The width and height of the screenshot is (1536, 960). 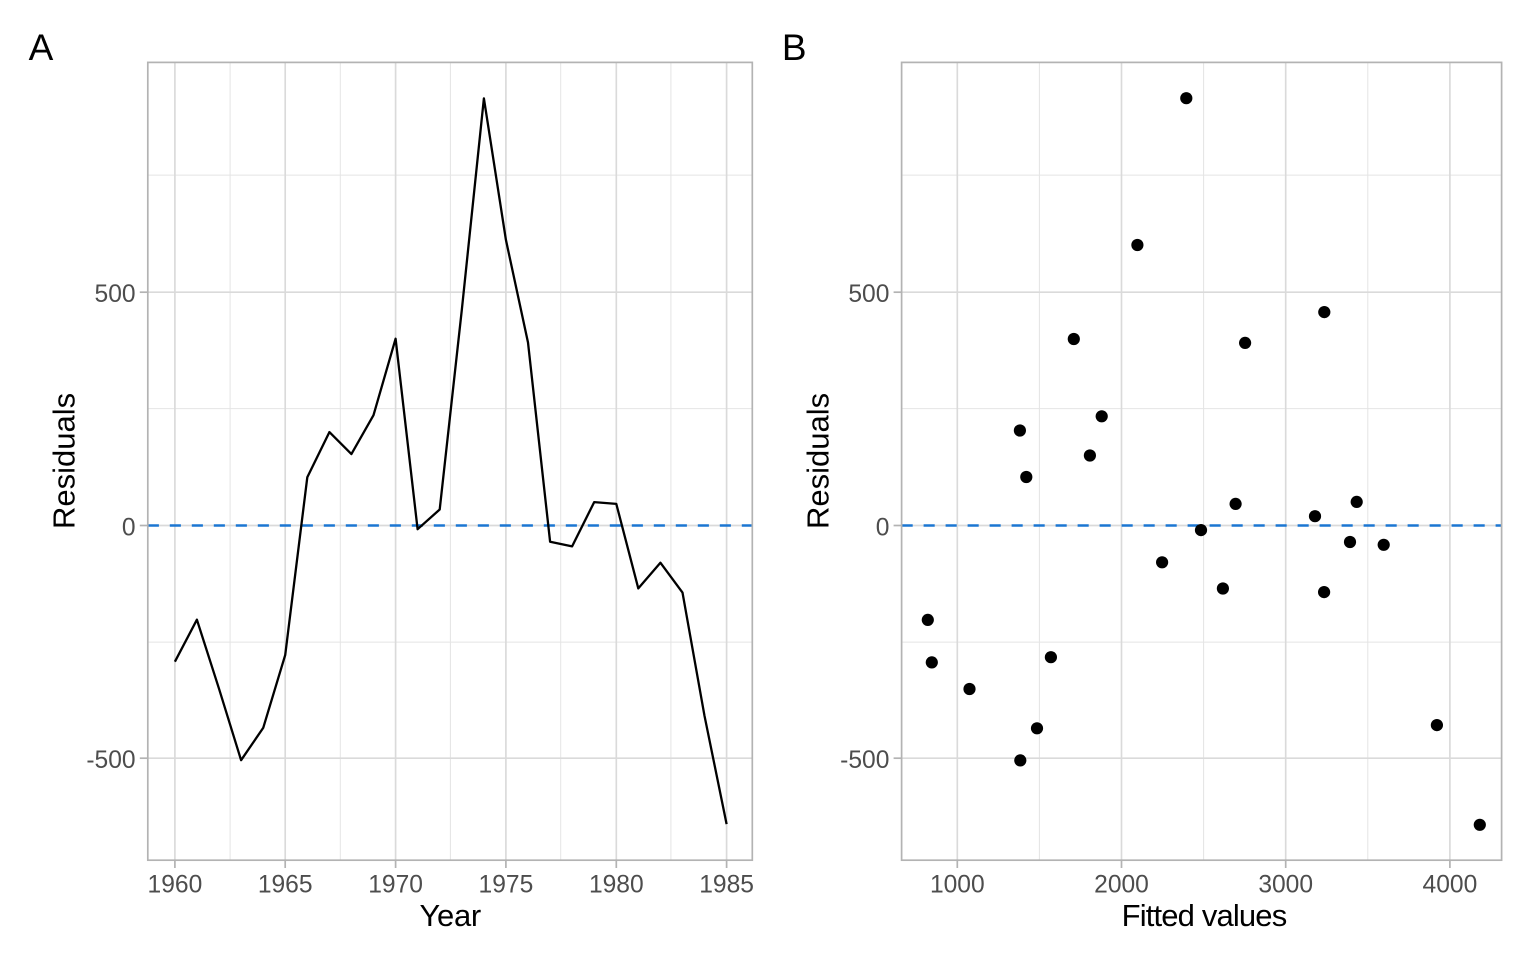 What do you see at coordinates (1450, 884) in the screenshot?
I see `svg-text: 4000` at bounding box center [1450, 884].